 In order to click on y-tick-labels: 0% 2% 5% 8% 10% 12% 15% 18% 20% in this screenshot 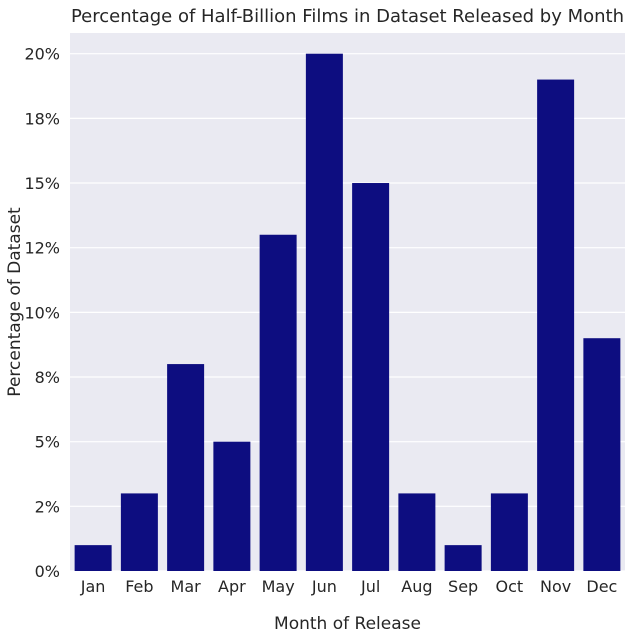, I will do `click(42, 313)`.